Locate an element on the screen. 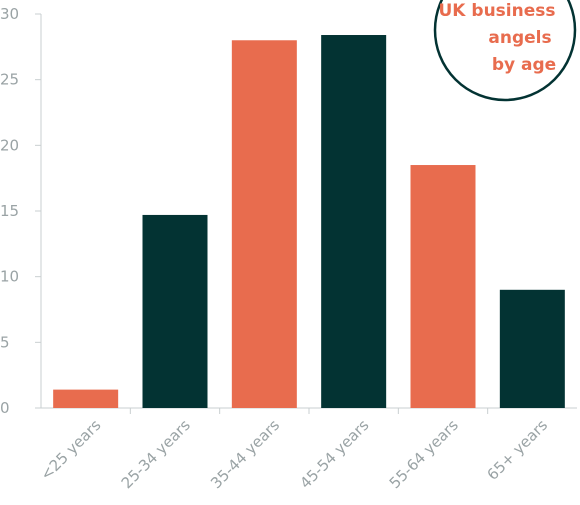 Image resolution: width=580 pixels, height=505 pixels. x-tick-label: 65+ years is located at coordinates (517, 450).